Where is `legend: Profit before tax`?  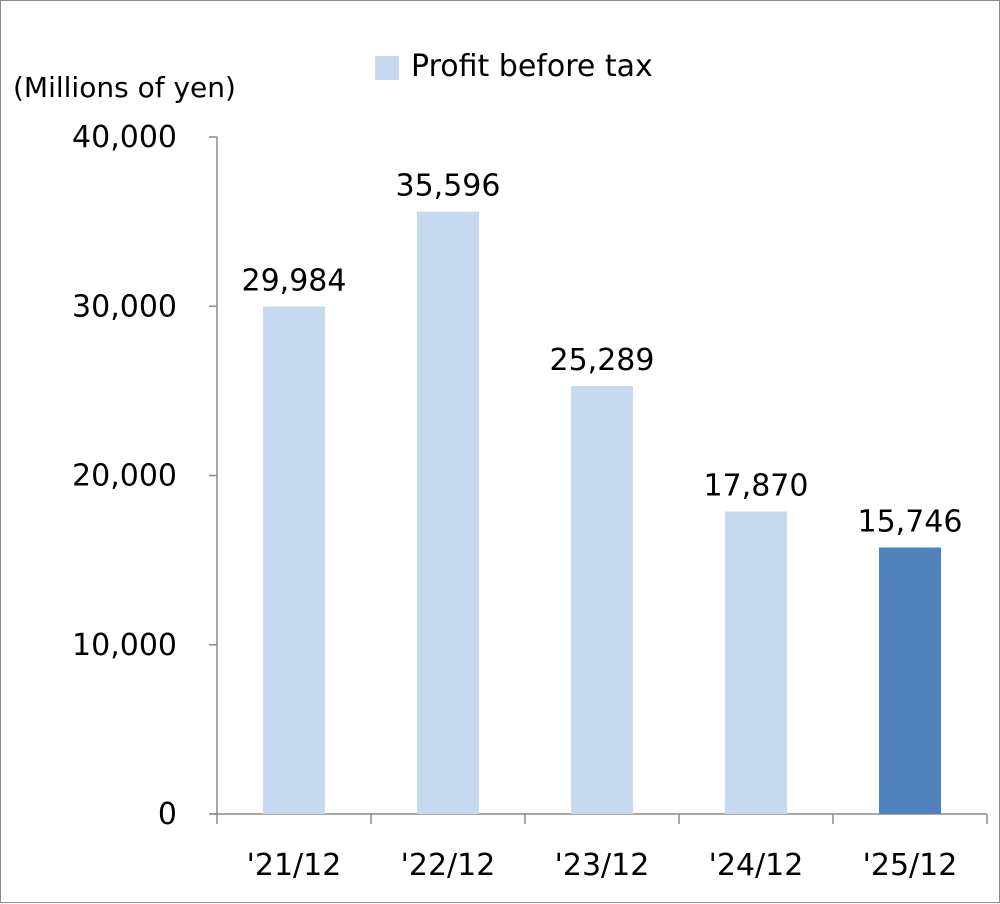
legend: Profit before tax is located at coordinates (514, 66).